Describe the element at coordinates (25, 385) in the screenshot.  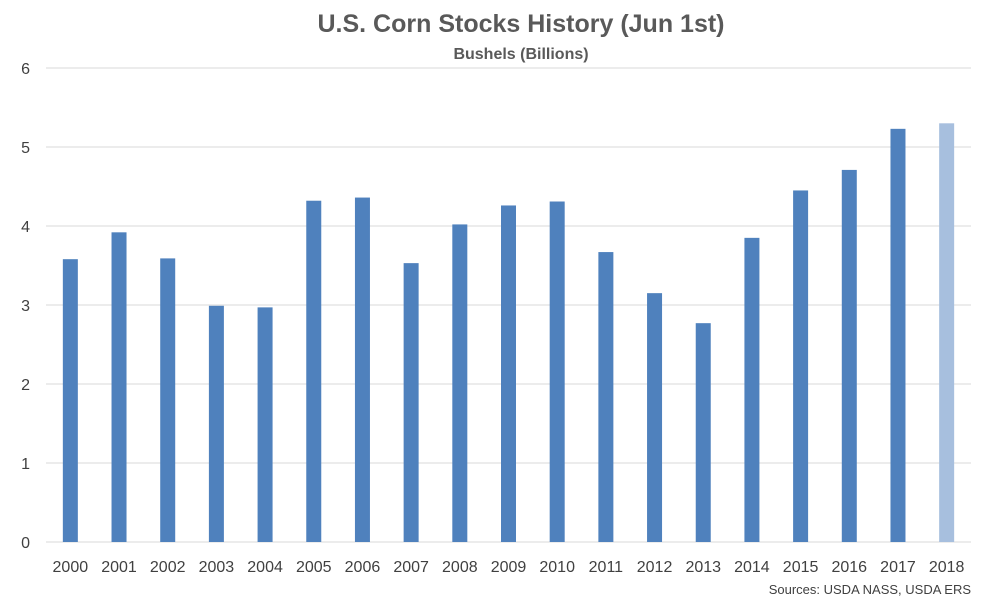
I see `y-tick-label: 2` at that location.